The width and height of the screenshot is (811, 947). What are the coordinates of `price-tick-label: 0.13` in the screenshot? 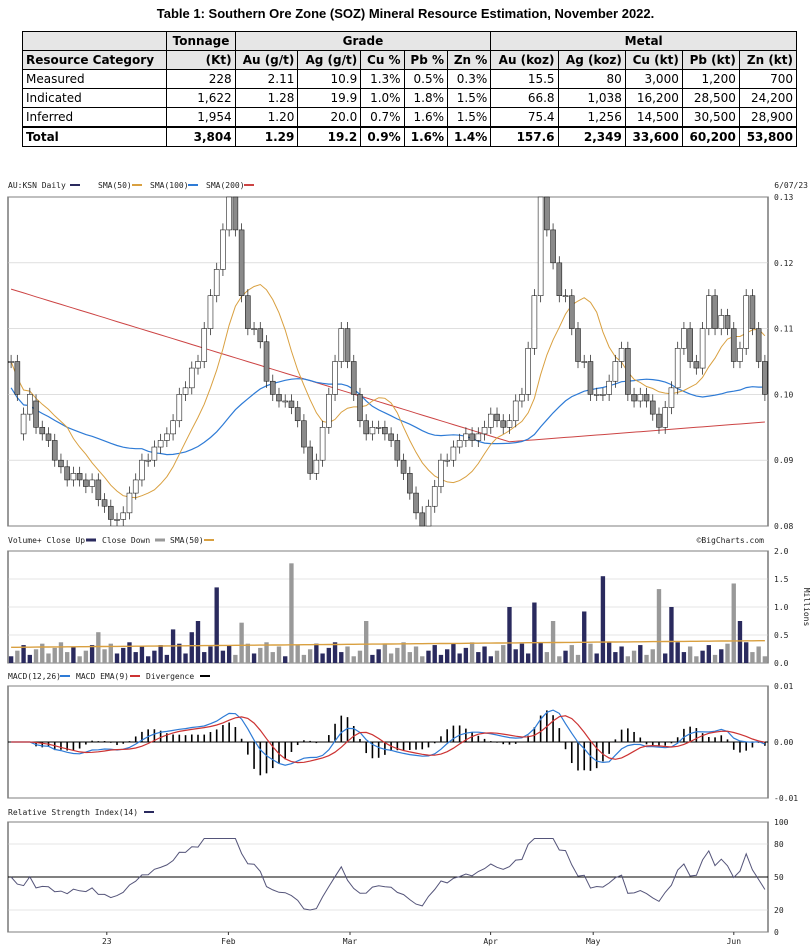 It's located at (783, 197).